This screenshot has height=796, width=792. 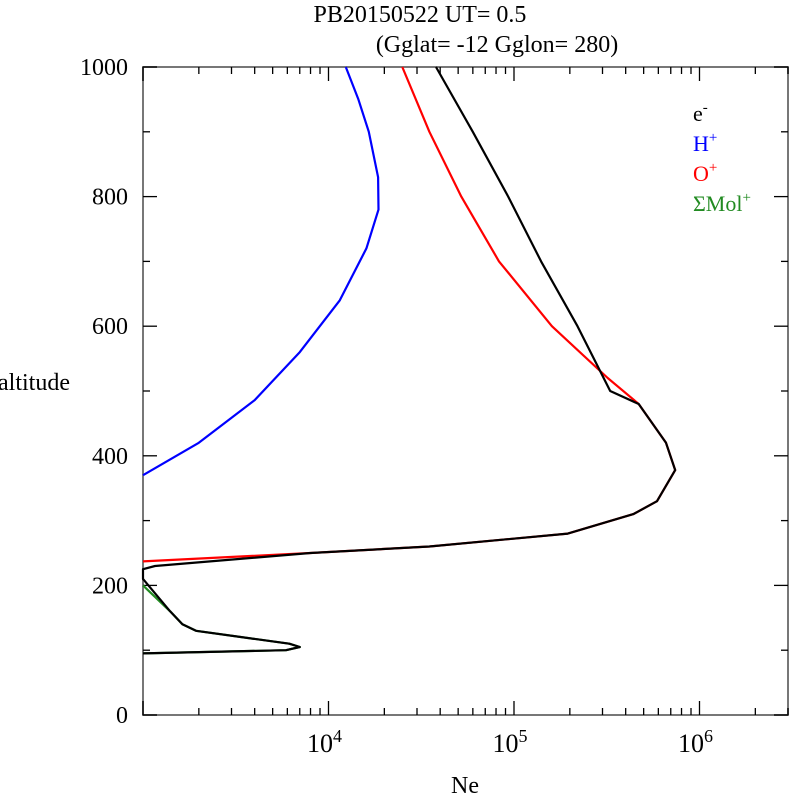 What do you see at coordinates (110, 457) in the screenshot?
I see `y-tick-label: 400` at bounding box center [110, 457].